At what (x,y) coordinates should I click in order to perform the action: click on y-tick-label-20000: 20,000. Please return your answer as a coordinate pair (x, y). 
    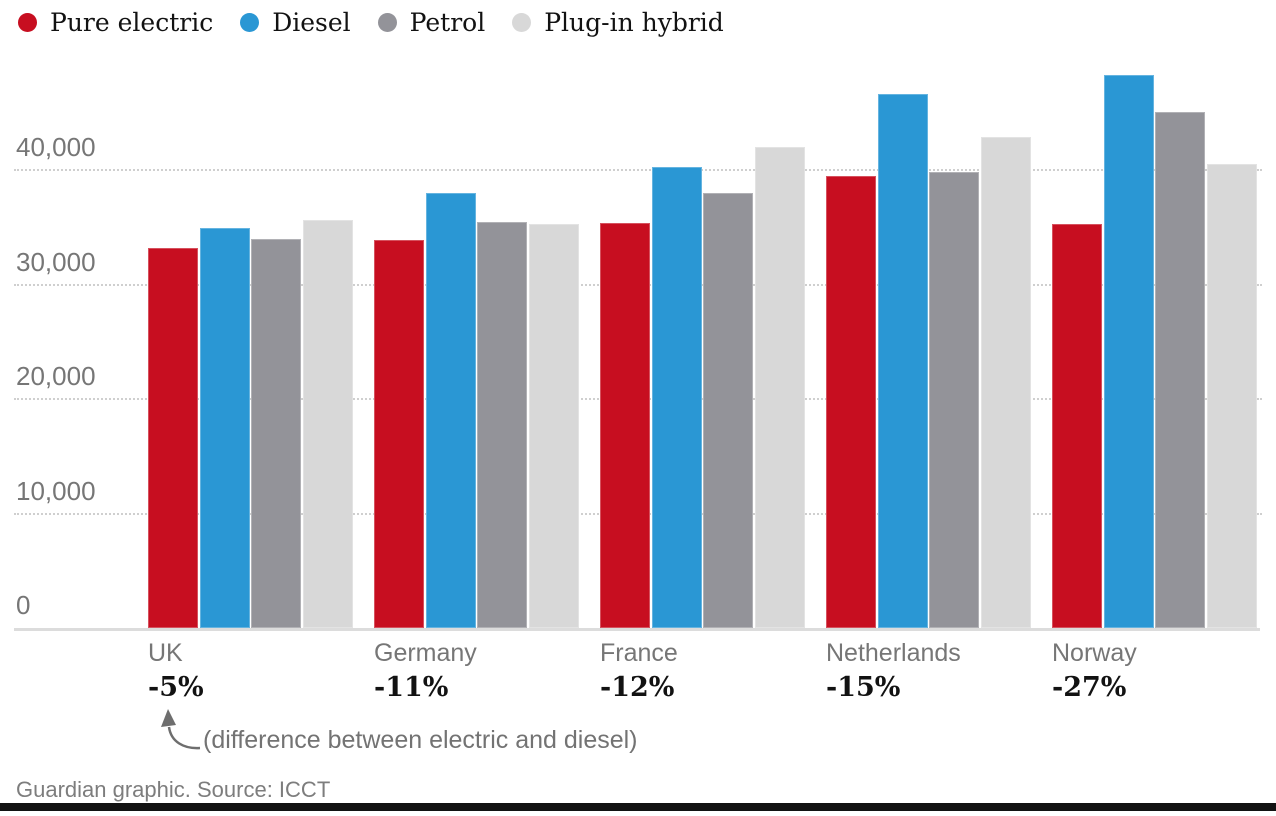
    Looking at the image, I should click on (56, 376).